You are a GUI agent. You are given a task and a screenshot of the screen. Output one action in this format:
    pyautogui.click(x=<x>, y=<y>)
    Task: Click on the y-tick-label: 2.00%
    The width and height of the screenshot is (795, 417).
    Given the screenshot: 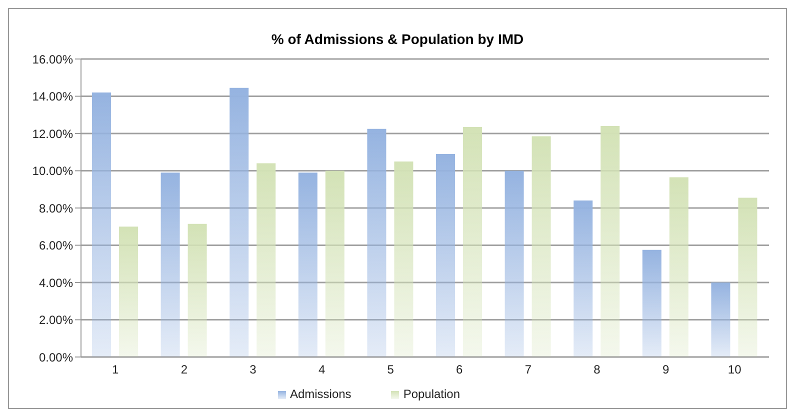 What is the action you would take?
    pyautogui.click(x=56, y=320)
    